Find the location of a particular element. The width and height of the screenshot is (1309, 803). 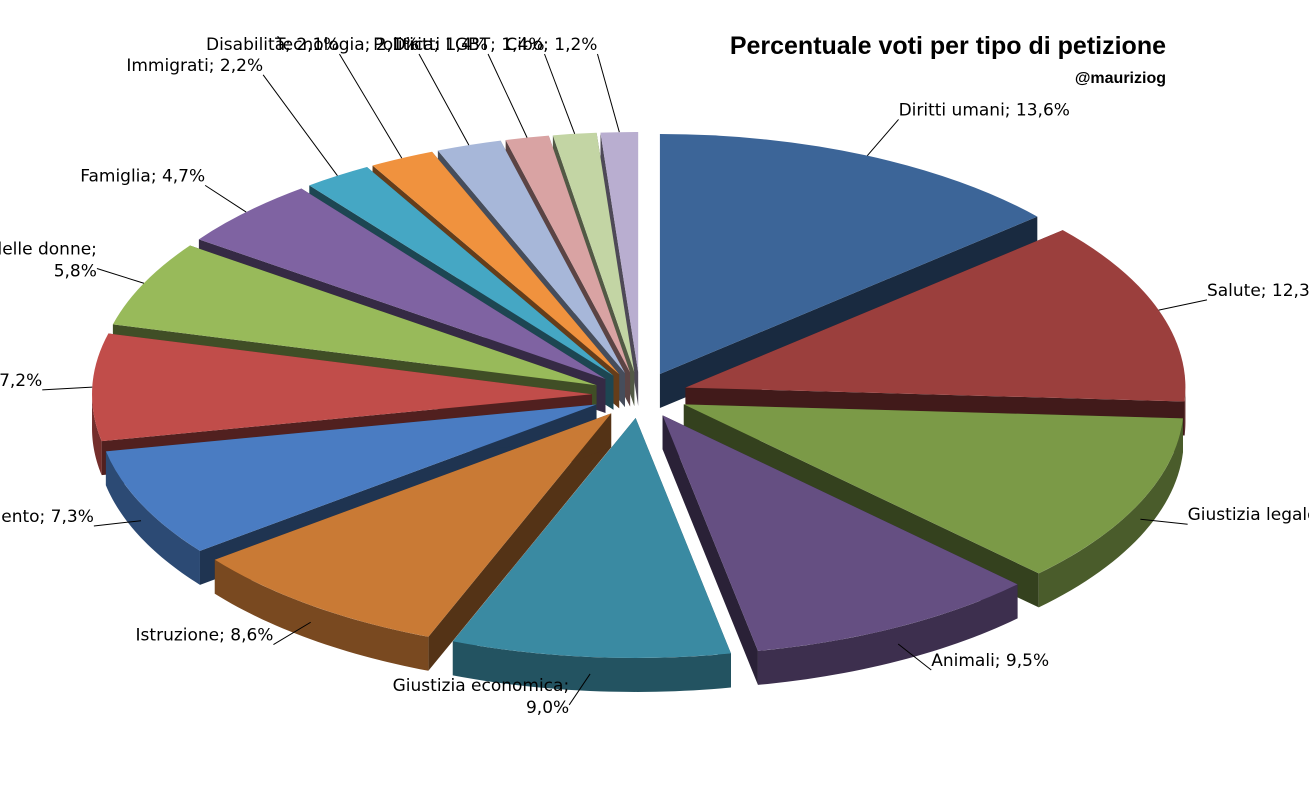

slice-label-politica: Politica; 1,4% is located at coordinates (430, 45).